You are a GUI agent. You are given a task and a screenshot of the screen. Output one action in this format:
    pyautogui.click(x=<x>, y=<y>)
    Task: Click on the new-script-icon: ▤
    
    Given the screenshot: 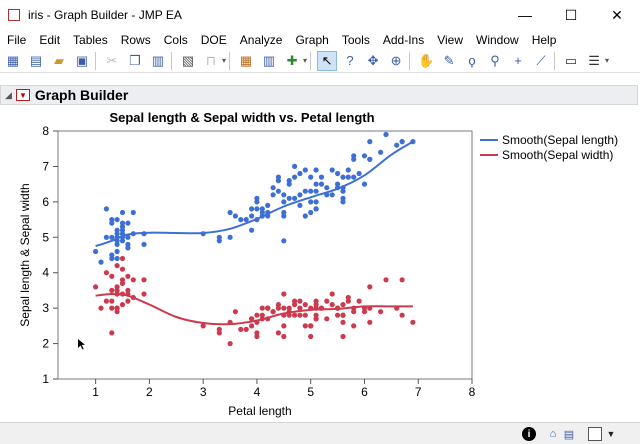 What is the action you would take?
    pyautogui.click(x=36, y=60)
    